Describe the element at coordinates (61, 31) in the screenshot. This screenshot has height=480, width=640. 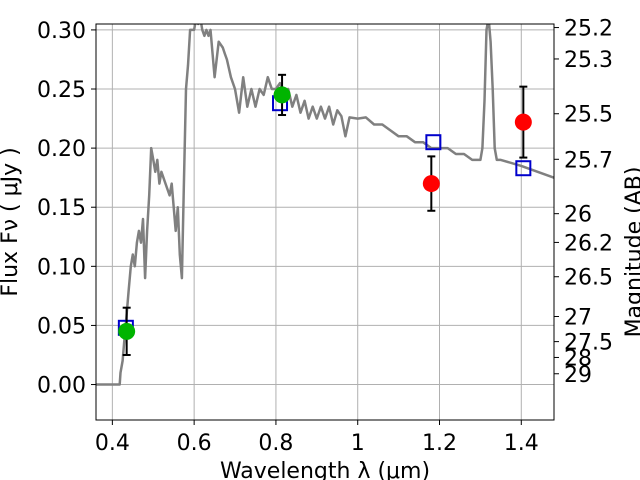
I see `y-tick-label: 0.30` at that location.